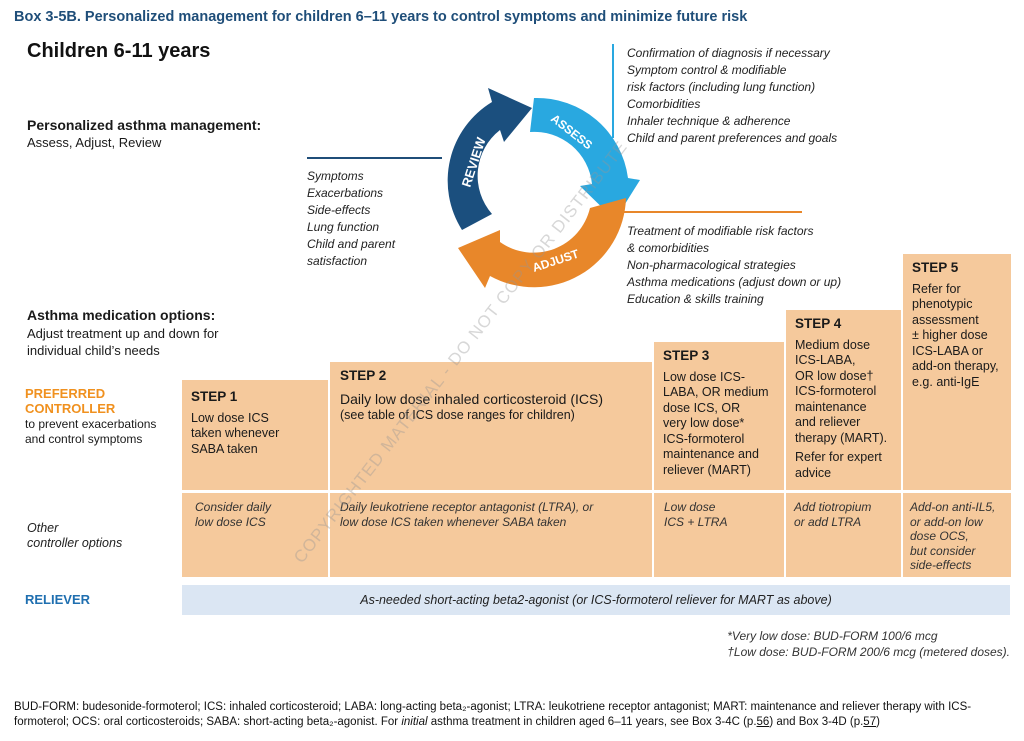  What do you see at coordinates (707, 212) in the screenshot?
I see `adjust-connector-line` at bounding box center [707, 212].